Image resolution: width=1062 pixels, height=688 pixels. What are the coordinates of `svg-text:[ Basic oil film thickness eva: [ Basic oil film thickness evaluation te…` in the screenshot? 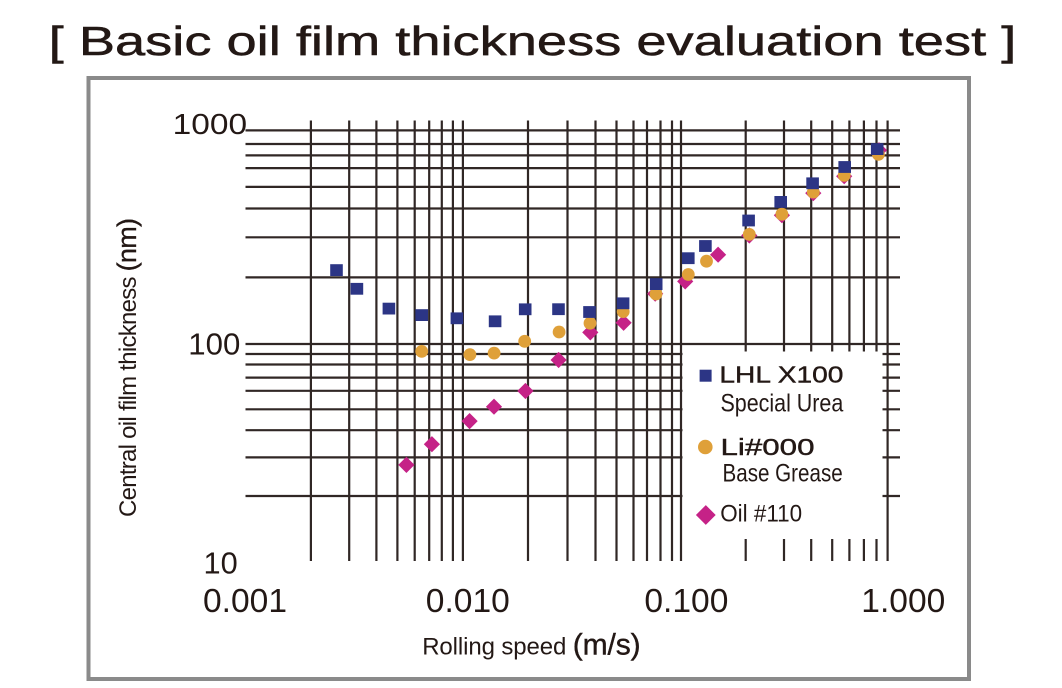 It's located at (533, 41).